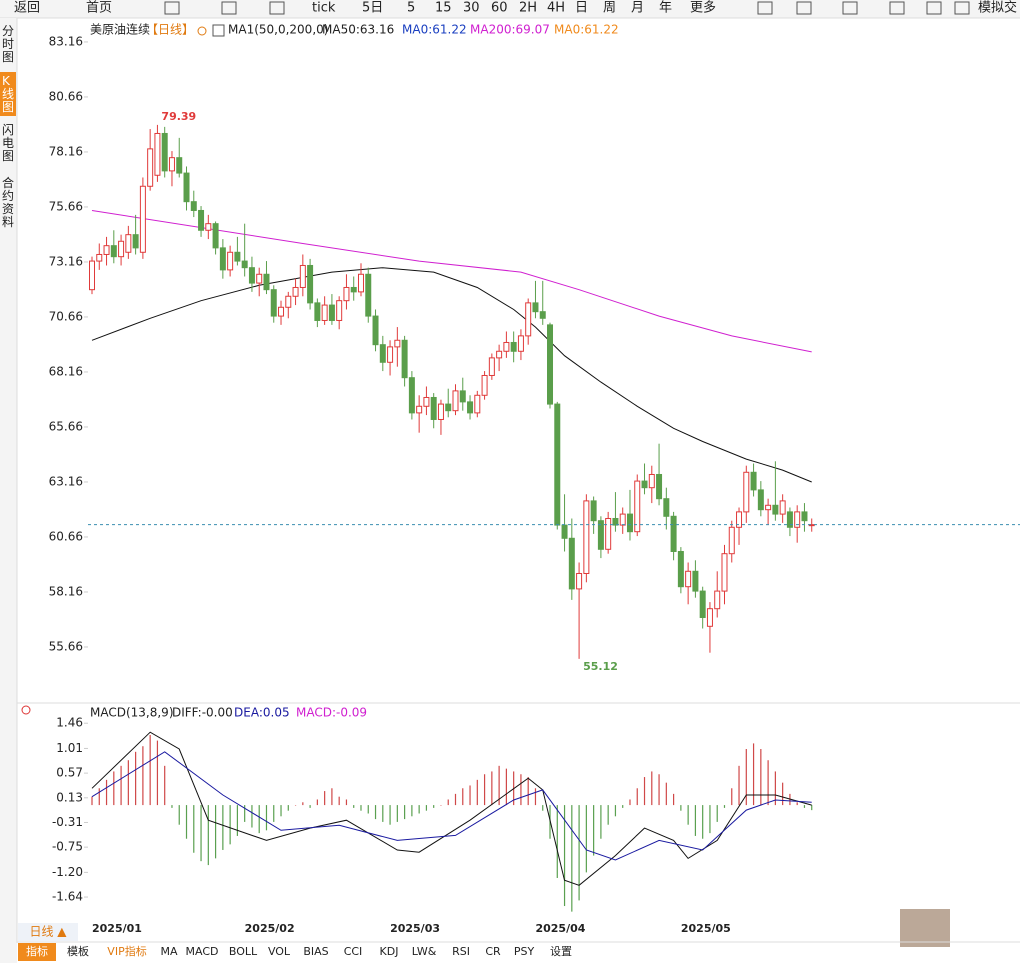  What do you see at coordinates (66, 316) in the screenshot?
I see `y-tick-label: 70.66` at bounding box center [66, 316].